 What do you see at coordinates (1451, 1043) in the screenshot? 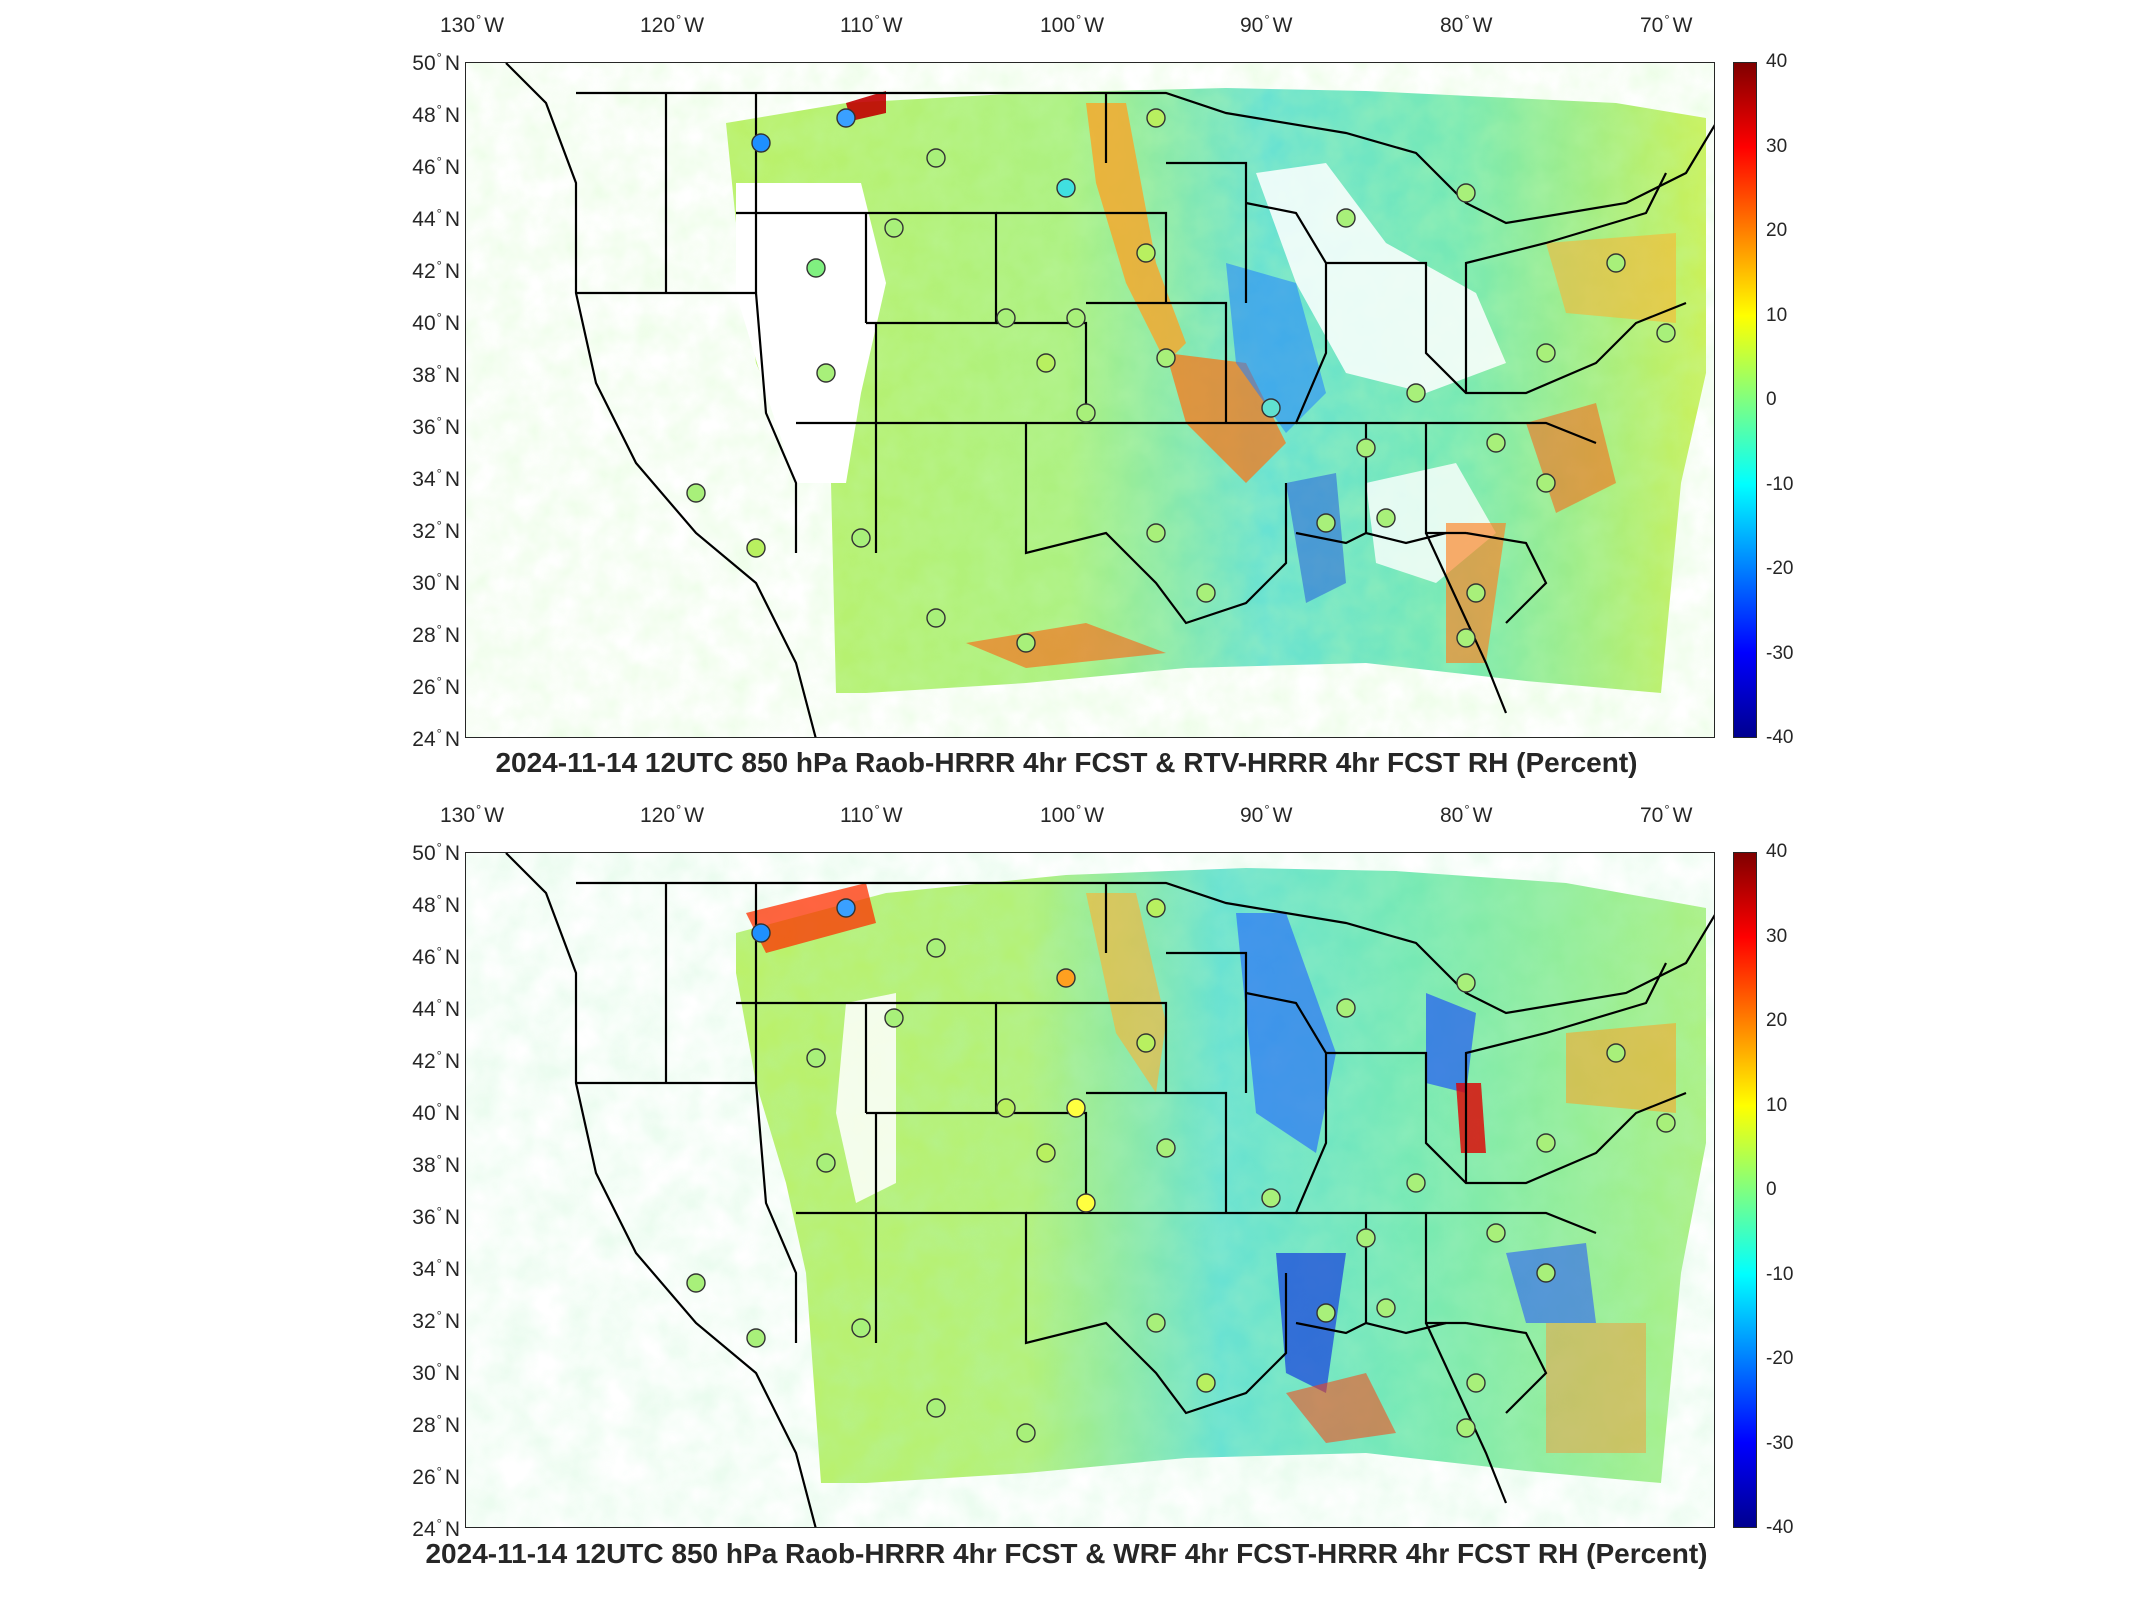
I see `cool-band-lakes` at bounding box center [1451, 1043].